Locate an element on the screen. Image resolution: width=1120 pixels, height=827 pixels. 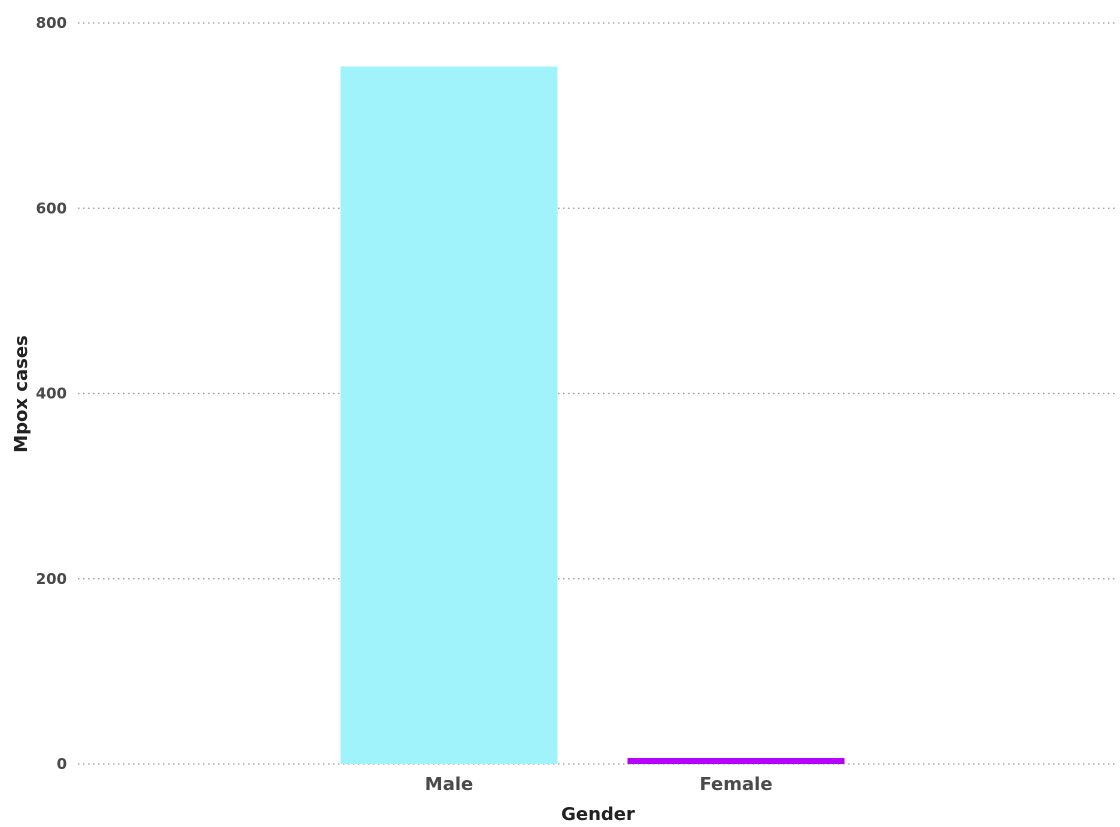
x-axis-title: Gender is located at coordinates (598, 814).